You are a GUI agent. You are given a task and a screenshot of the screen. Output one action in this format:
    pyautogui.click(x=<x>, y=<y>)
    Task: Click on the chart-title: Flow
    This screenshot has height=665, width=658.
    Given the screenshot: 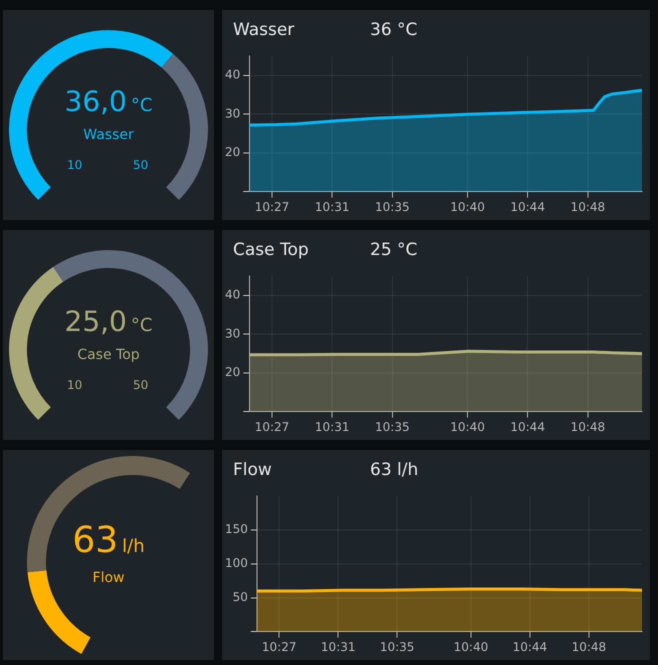 What is the action you would take?
    pyautogui.click(x=252, y=470)
    